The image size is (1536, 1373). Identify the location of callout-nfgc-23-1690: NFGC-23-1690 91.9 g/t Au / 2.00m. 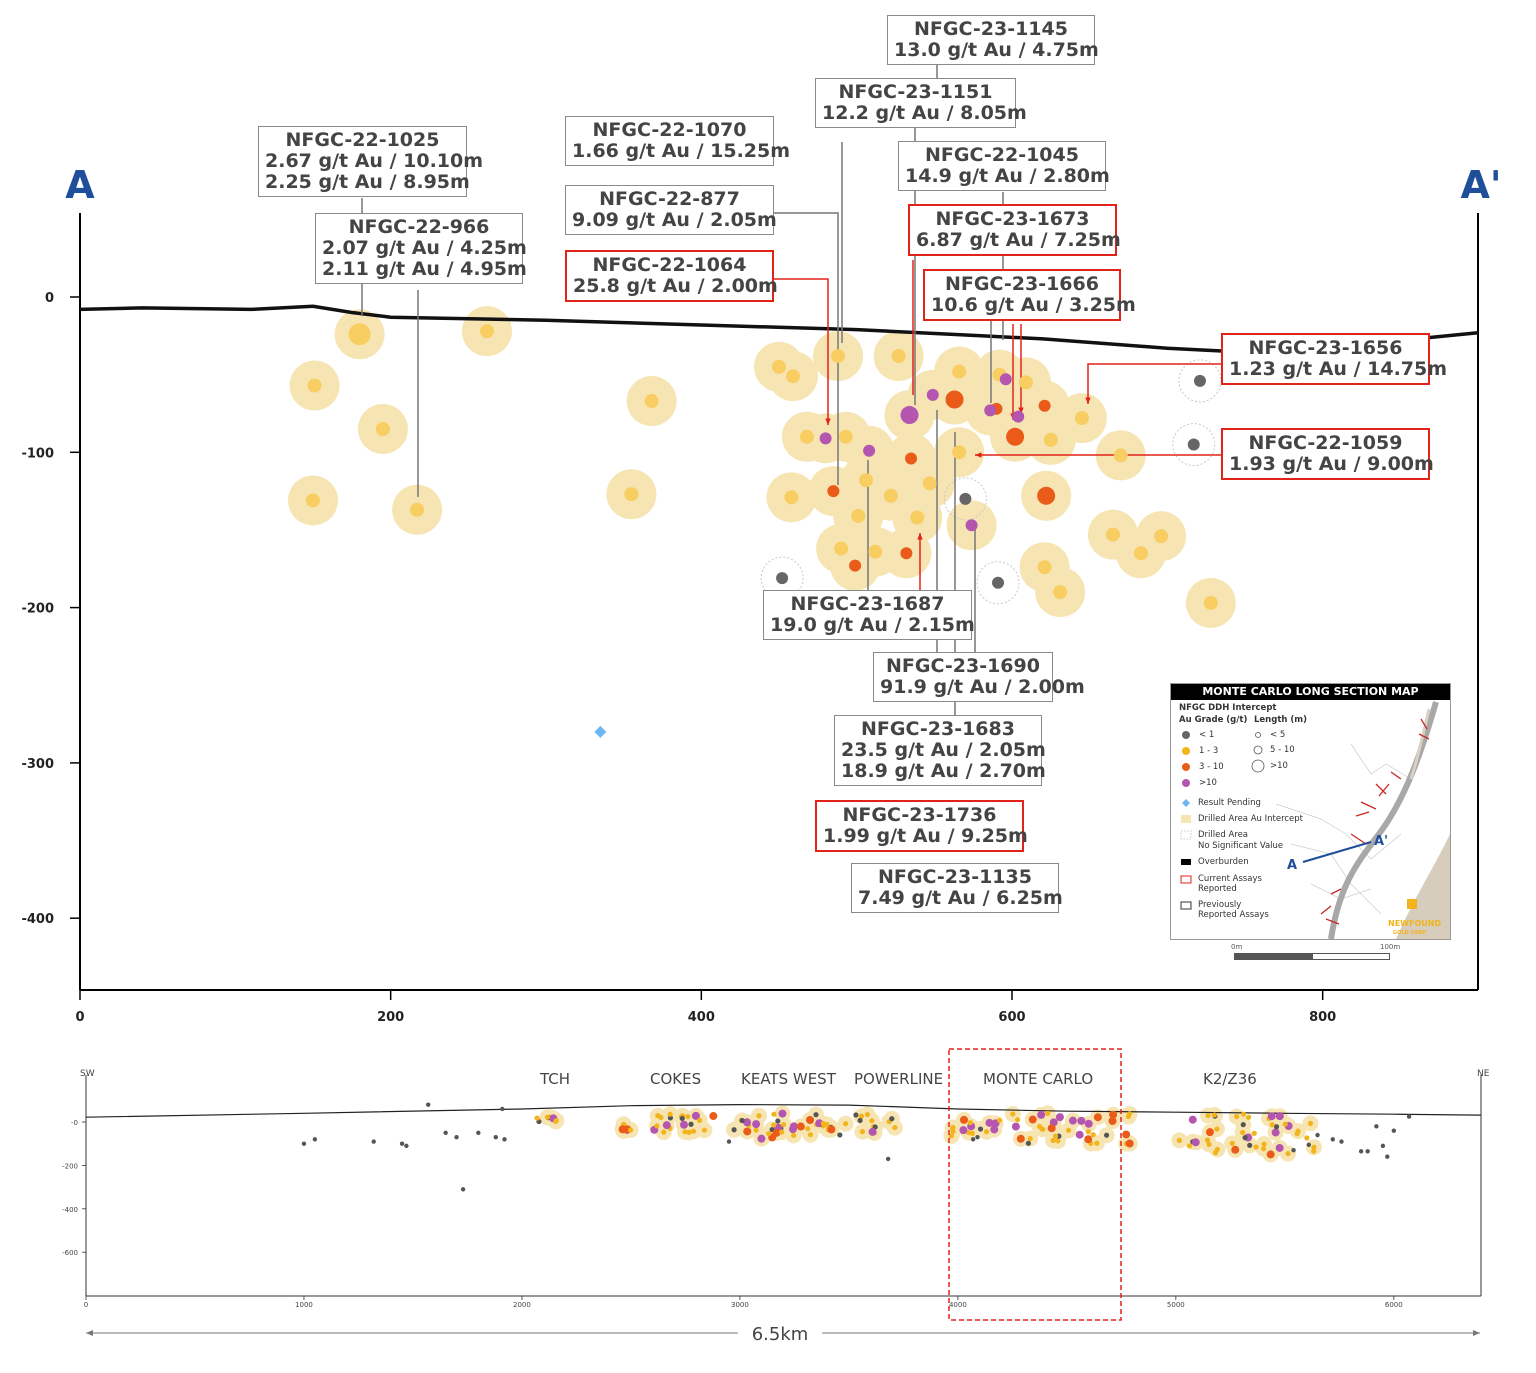
(979, 677).